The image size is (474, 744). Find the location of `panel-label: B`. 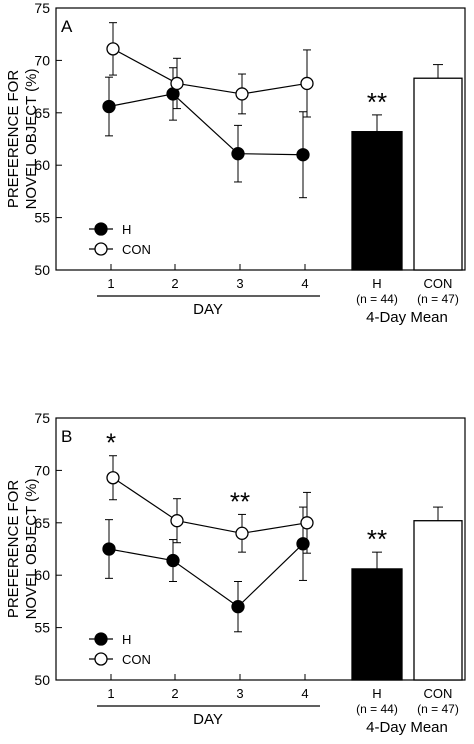

panel-label: B is located at coordinates (66, 436).